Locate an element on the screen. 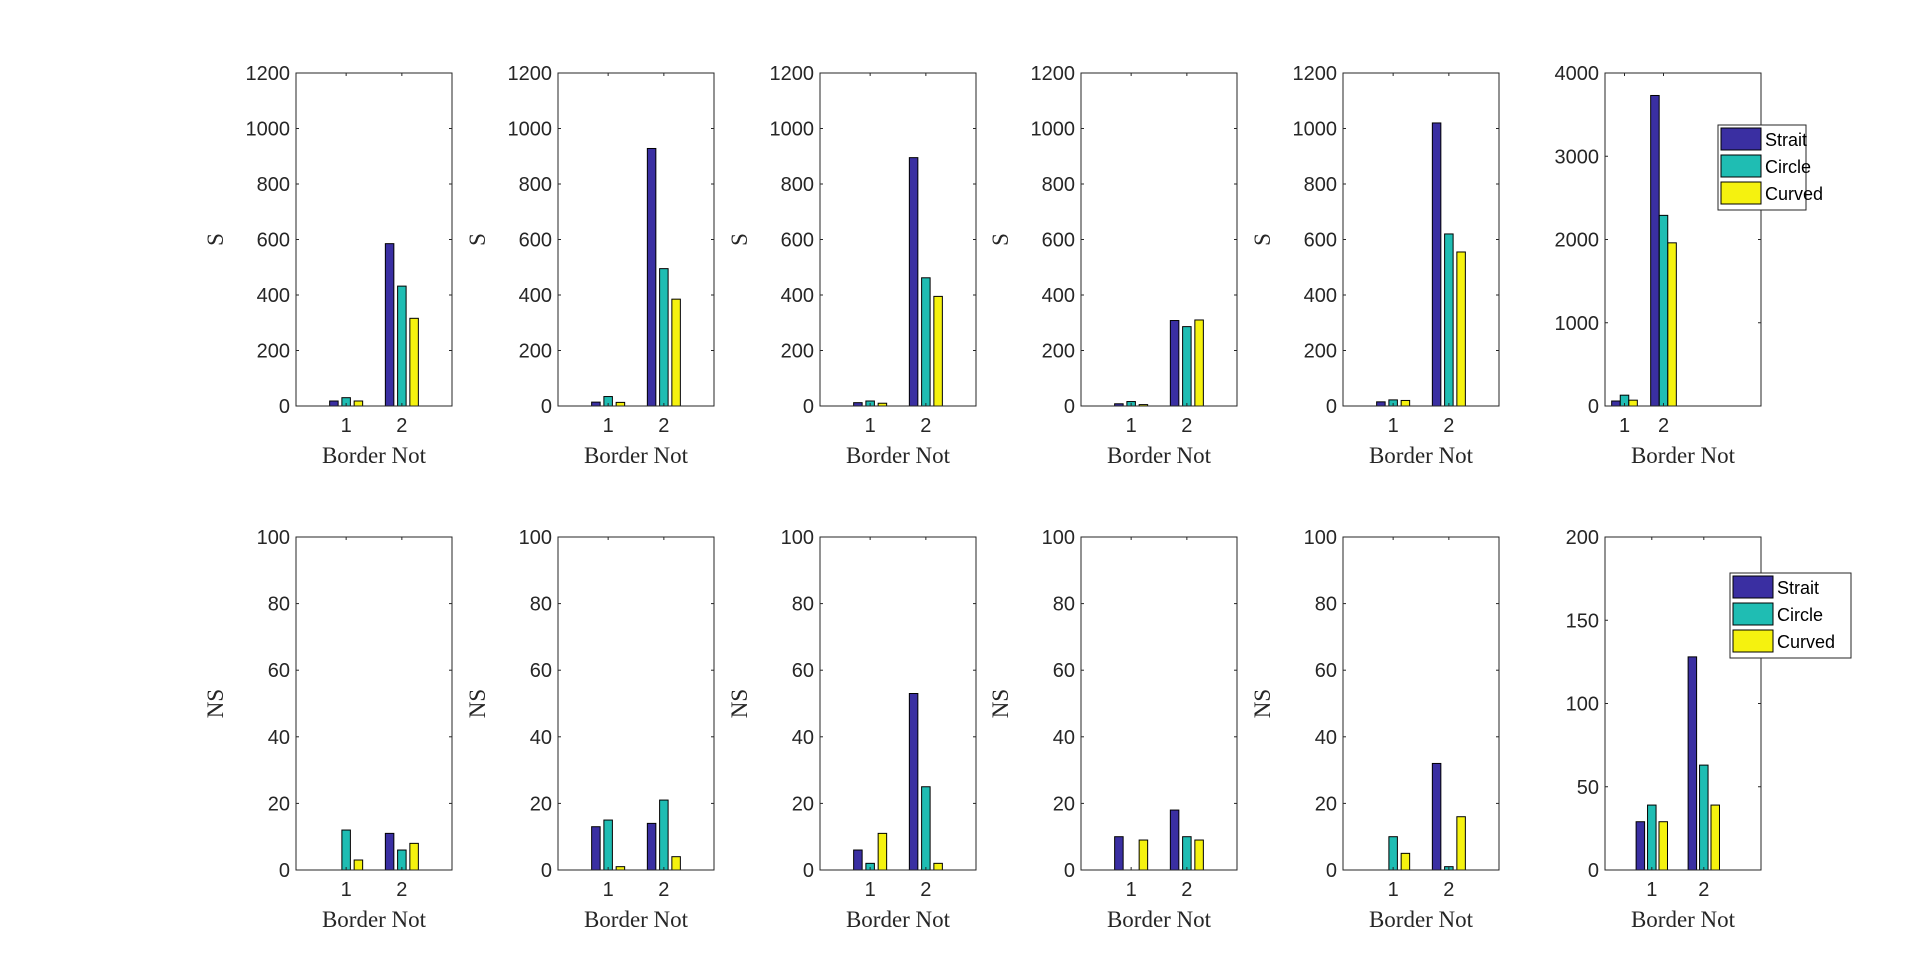  chart-panel-r1c4: 0 200 400 600 800 1000 1200 1 2 Border Not S is located at coordinates (1113, 265).